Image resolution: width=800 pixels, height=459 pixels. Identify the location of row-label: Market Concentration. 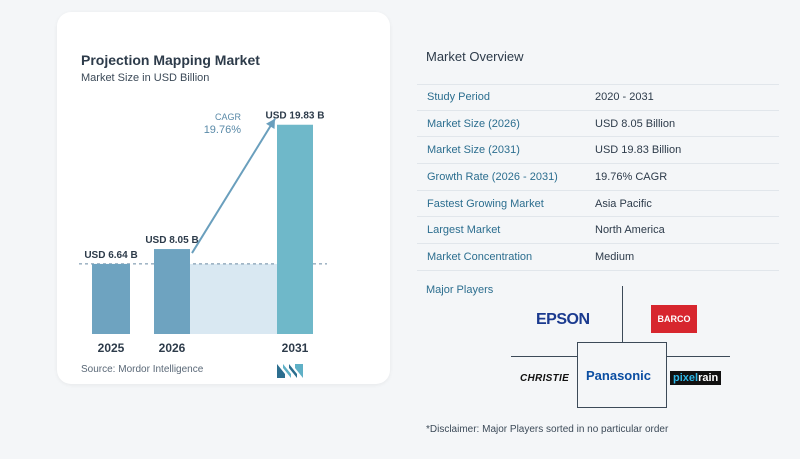
(480, 256).